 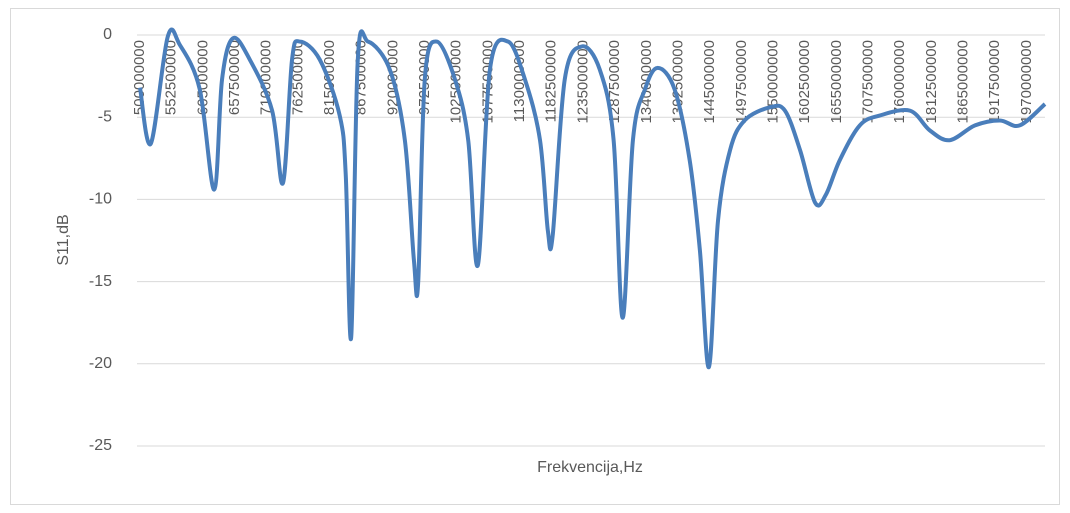 I want to click on x-tick-label: 710000000, so click(x=266, y=77).